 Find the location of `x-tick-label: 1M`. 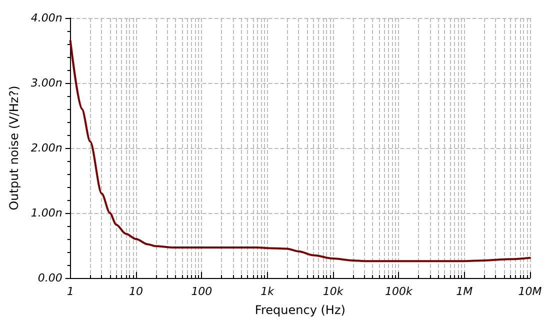

x-tick-label: 1M is located at coordinates (465, 291).